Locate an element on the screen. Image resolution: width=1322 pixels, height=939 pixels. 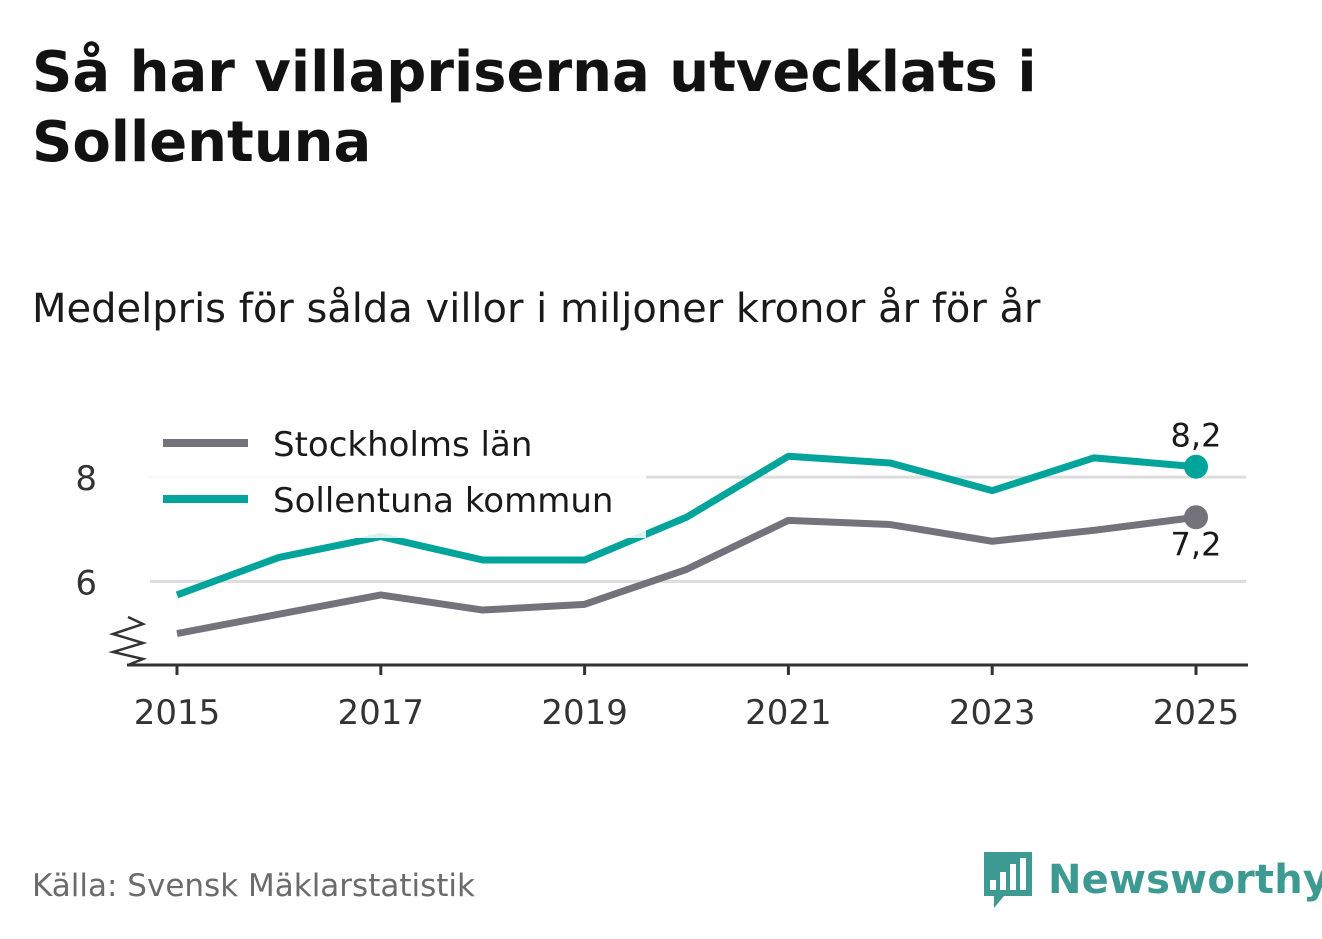
end-label-stockholm: 7,2 is located at coordinates (1196, 544).